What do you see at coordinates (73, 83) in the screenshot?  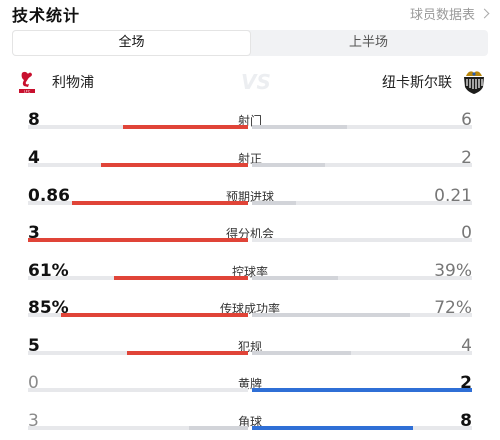 I see `home-team-name: 利物浦` at bounding box center [73, 83].